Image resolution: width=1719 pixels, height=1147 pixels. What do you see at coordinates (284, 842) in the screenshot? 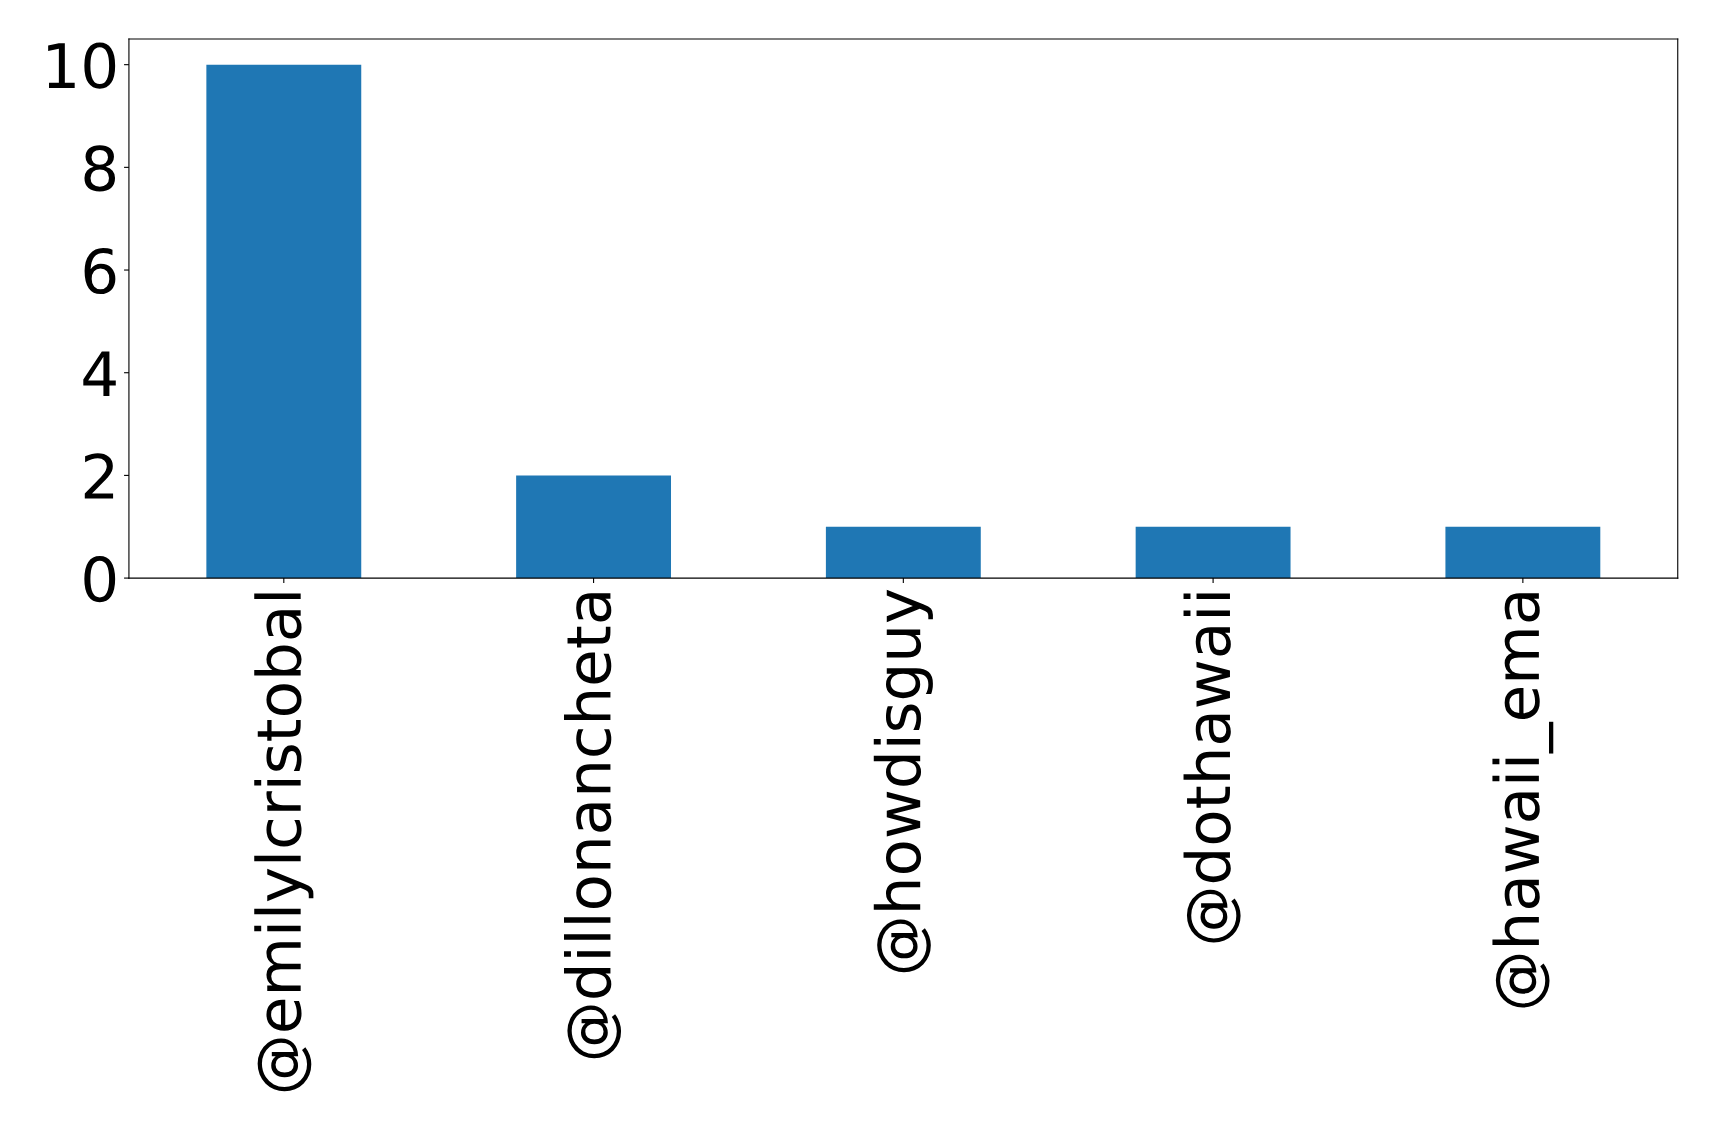
I see `x-tick-label: @emilylcristobal` at bounding box center [284, 842].